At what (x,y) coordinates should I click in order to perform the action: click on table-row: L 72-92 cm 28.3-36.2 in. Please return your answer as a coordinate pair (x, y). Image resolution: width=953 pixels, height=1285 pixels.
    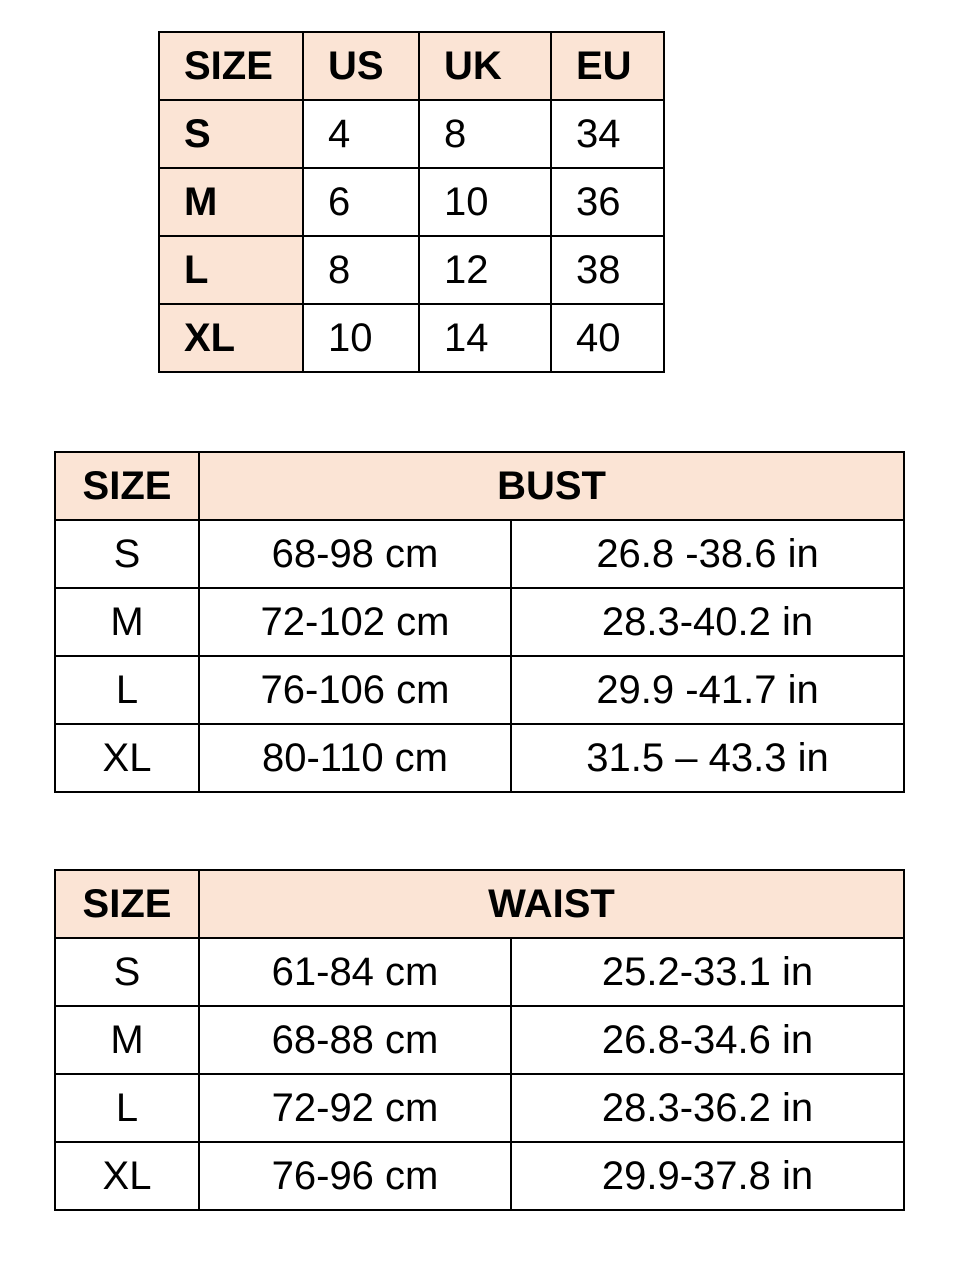
    Looking at the image, I should click on (480, 1108).